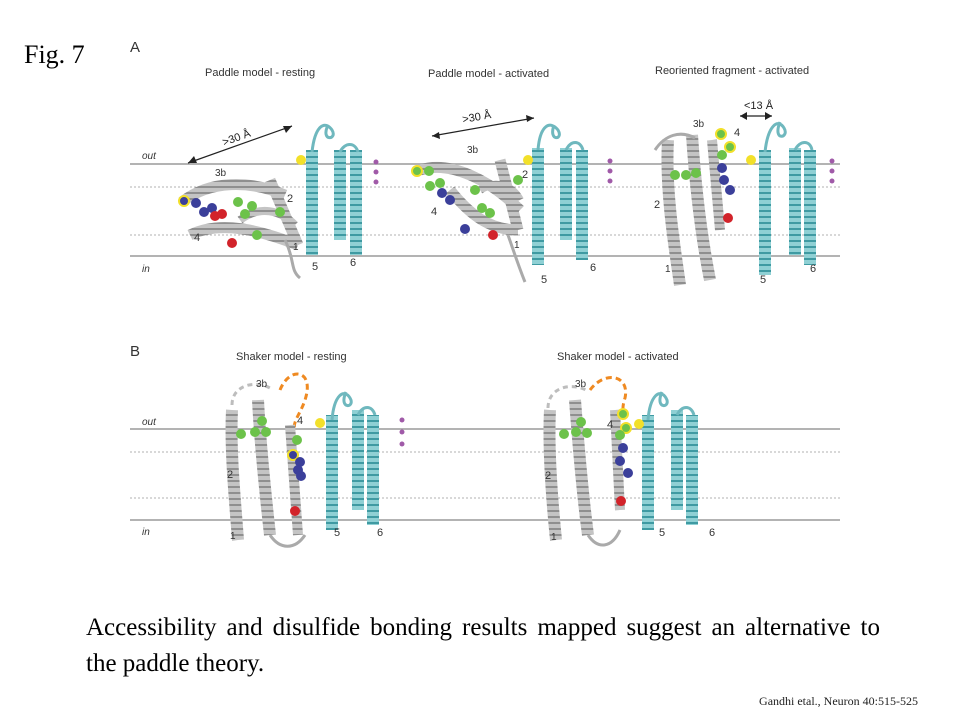 The height and width of the screenshot is (720, 960). I want to click on model-shaker-resting: 3b 4 2 1 5 6, so click(315, 460).